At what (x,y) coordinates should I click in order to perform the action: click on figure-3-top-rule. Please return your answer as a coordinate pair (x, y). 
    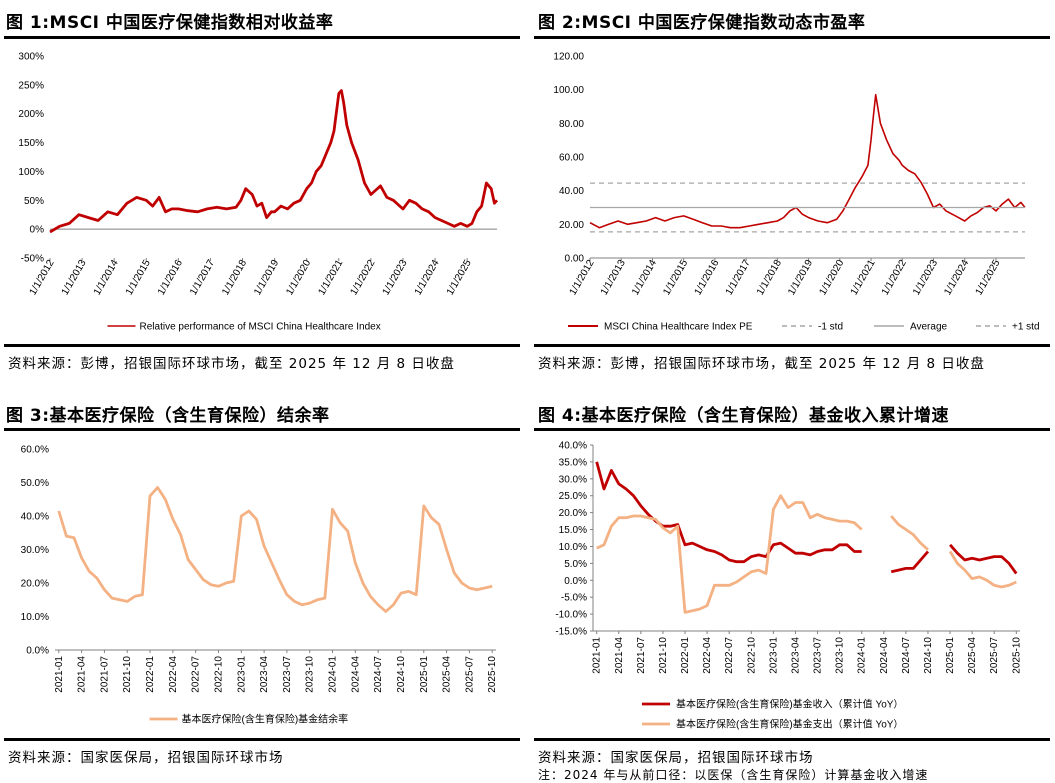
    Looking at the image, I should click on (262, 429).